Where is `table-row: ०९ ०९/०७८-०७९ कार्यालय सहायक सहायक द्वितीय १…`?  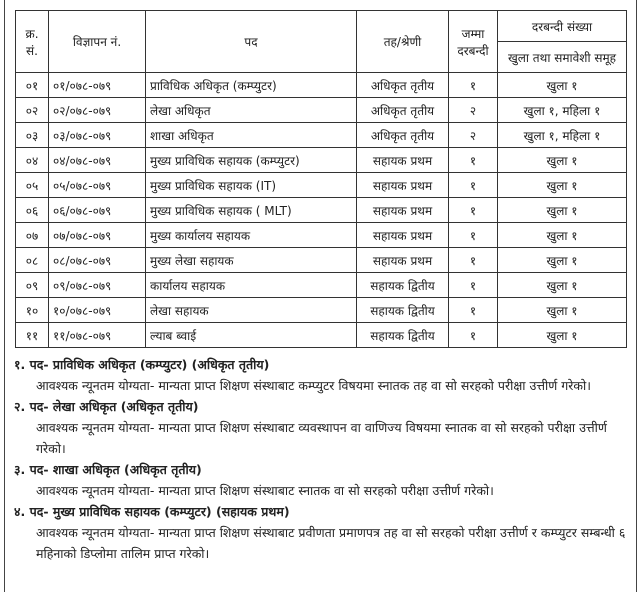 table-row: ०९ ०९/०७८-०७९ कार्यालय सहायक सहायक द्वितीय १… is located at coordinates (321, 285).